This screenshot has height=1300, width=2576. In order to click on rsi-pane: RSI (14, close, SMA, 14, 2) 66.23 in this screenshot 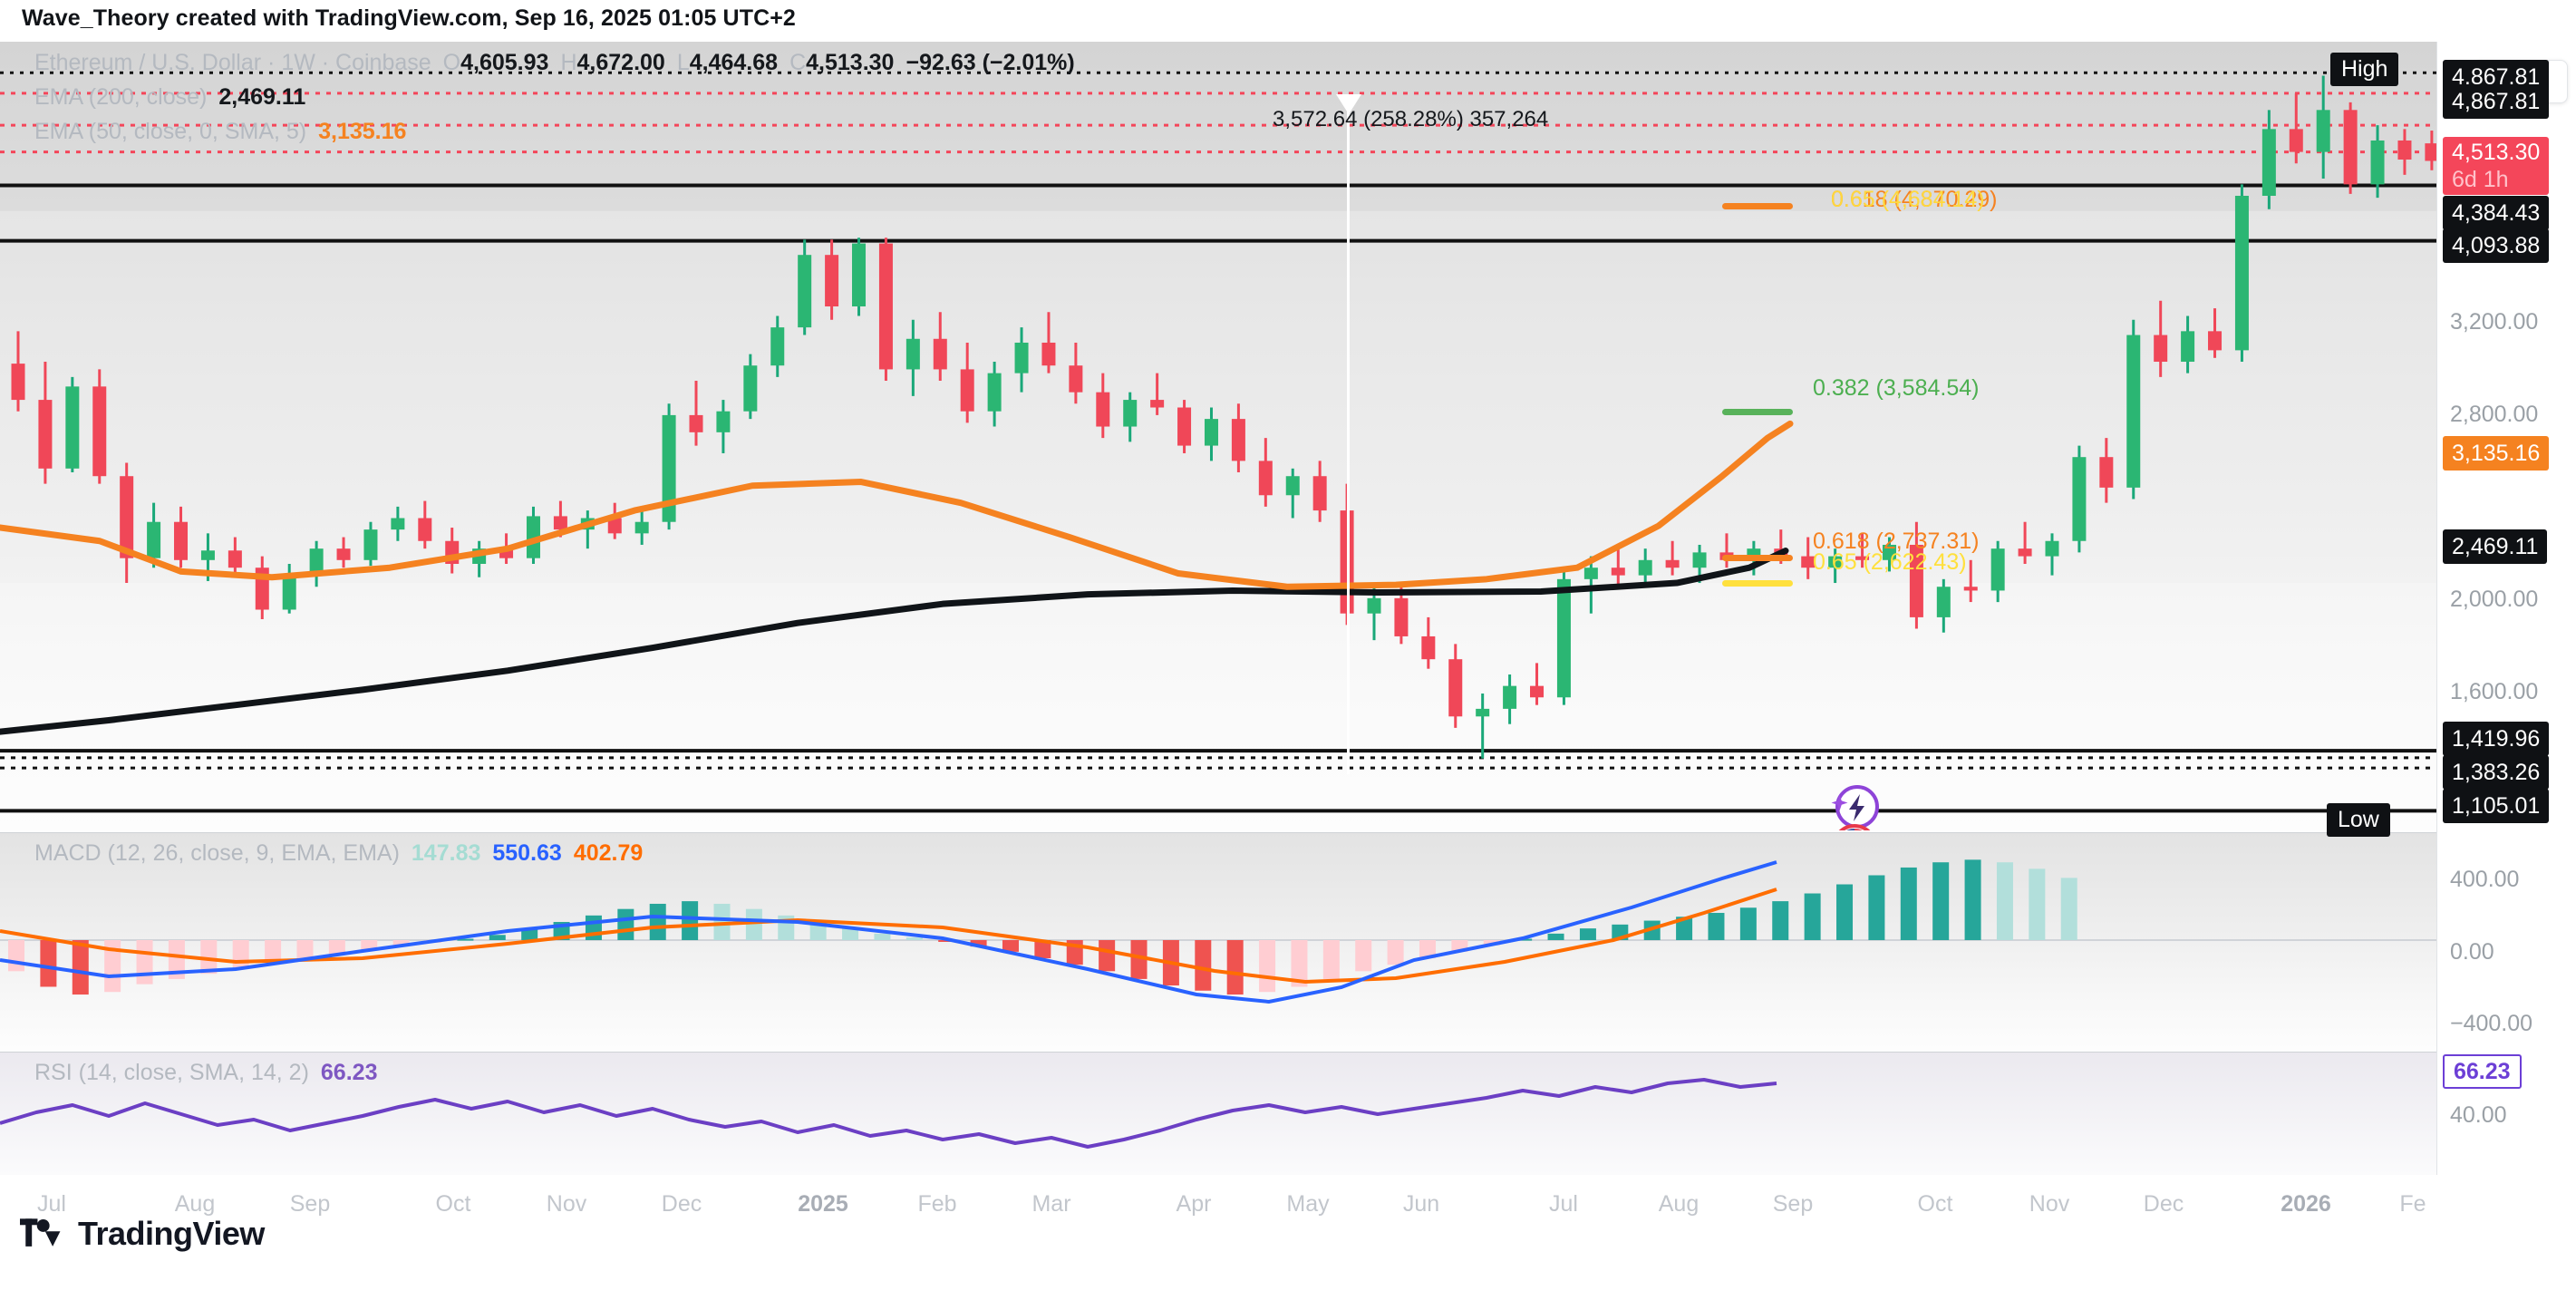, I will do `click(1218, 1113)`.